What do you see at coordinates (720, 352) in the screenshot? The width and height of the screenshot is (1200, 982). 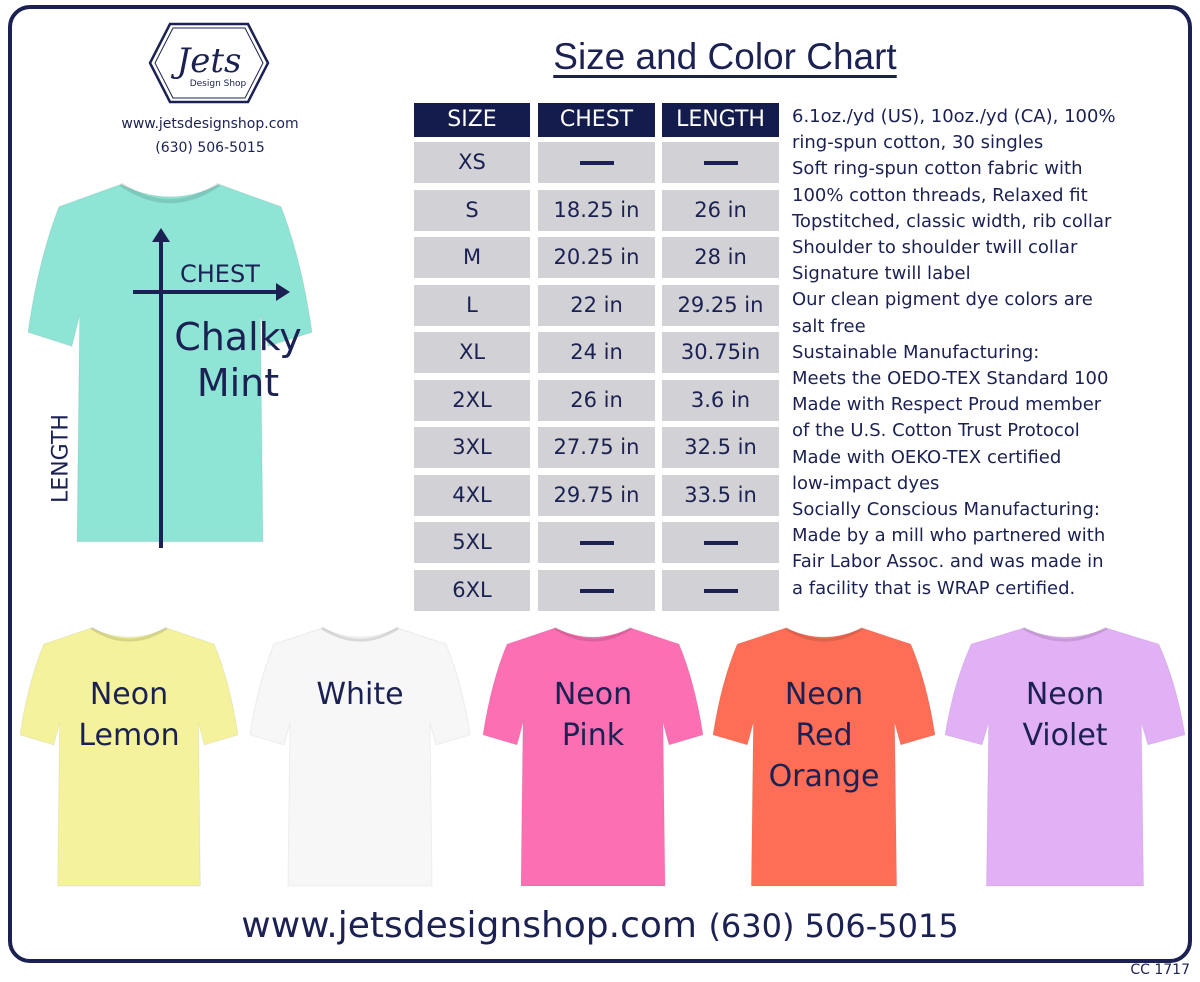 I see `table-cell: 30.75in` at bounding box center [720, 352].